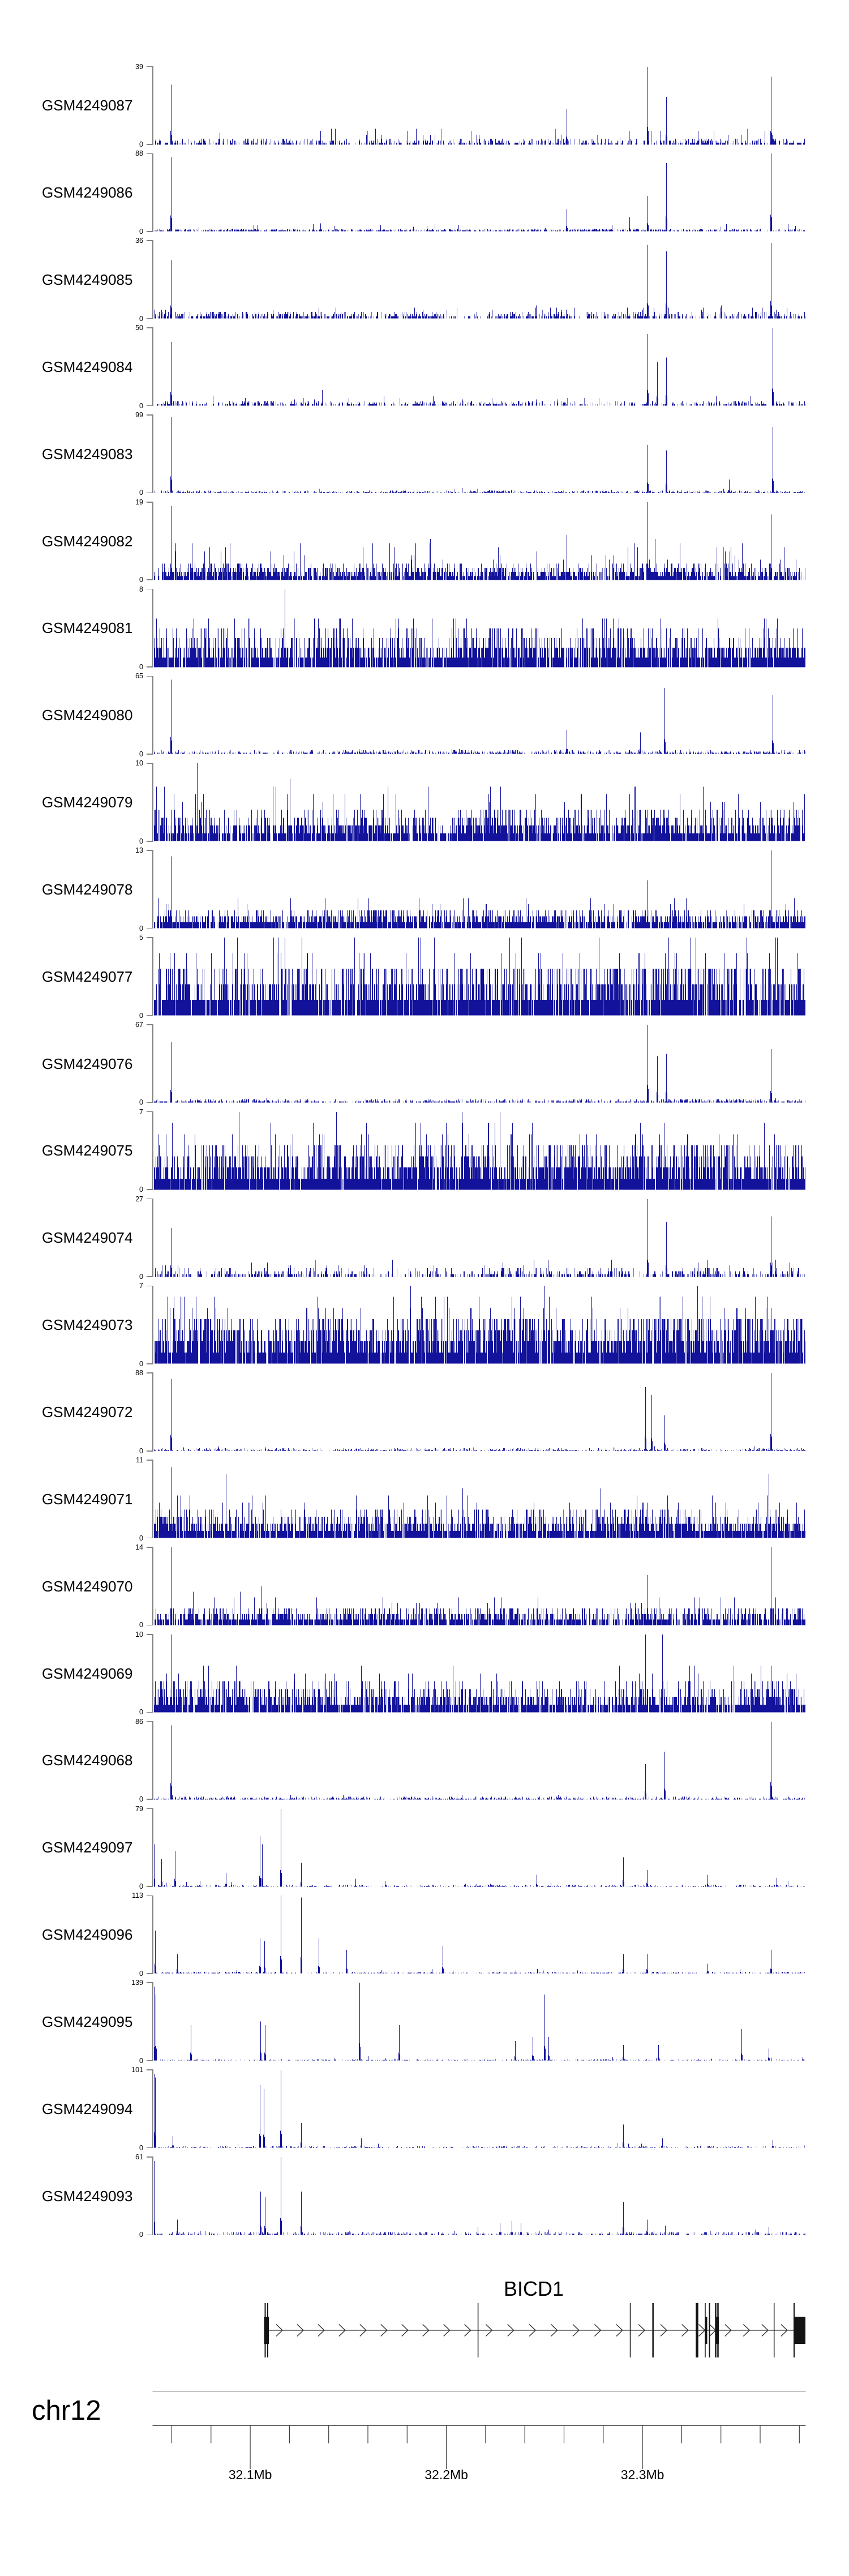 Image resolution: width=849 pixels, height=2576 pixels. Describe the element at coordinates (139, 1024) in the screenshot. I see `track-ymax-label: 67` at that location.